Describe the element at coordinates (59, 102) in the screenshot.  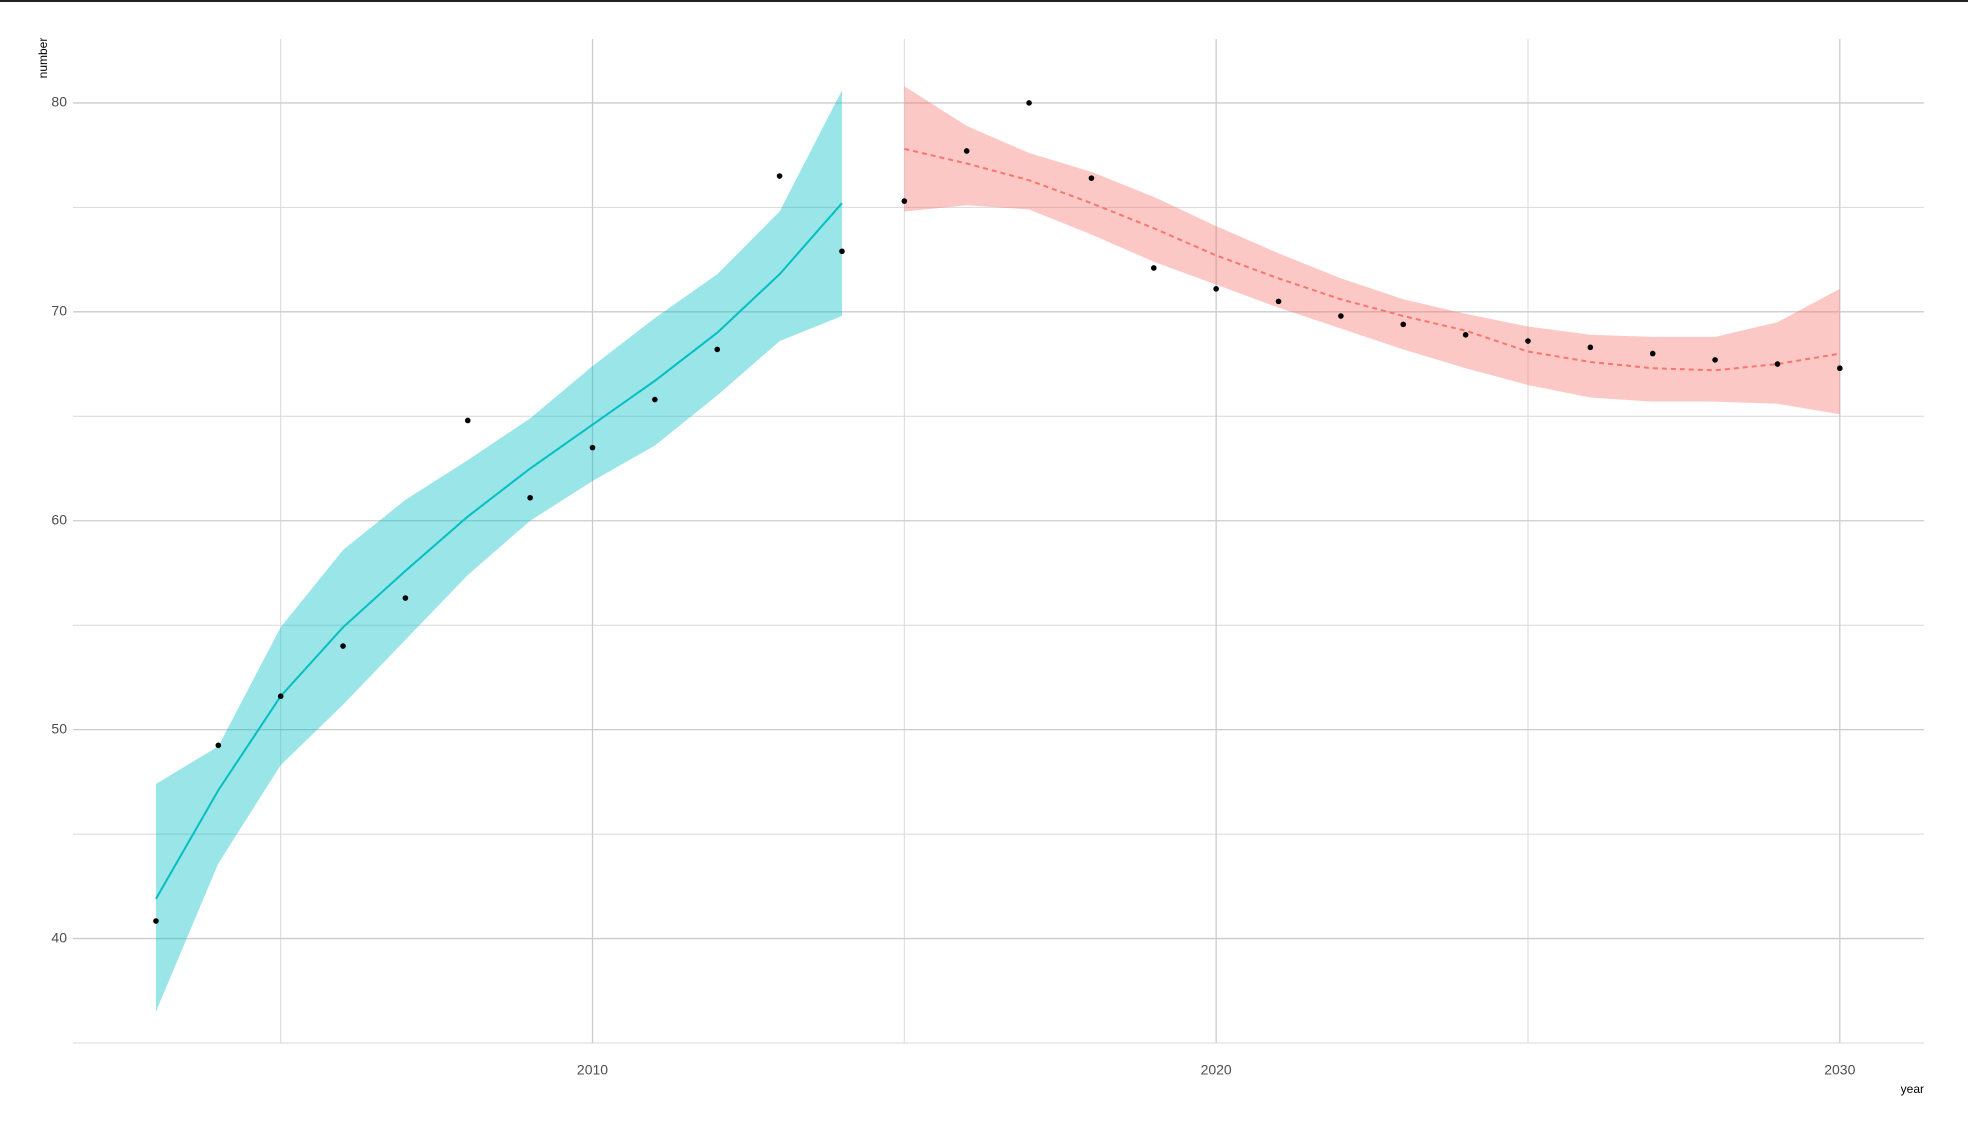
I see `y-tick-label: 80` at that location.